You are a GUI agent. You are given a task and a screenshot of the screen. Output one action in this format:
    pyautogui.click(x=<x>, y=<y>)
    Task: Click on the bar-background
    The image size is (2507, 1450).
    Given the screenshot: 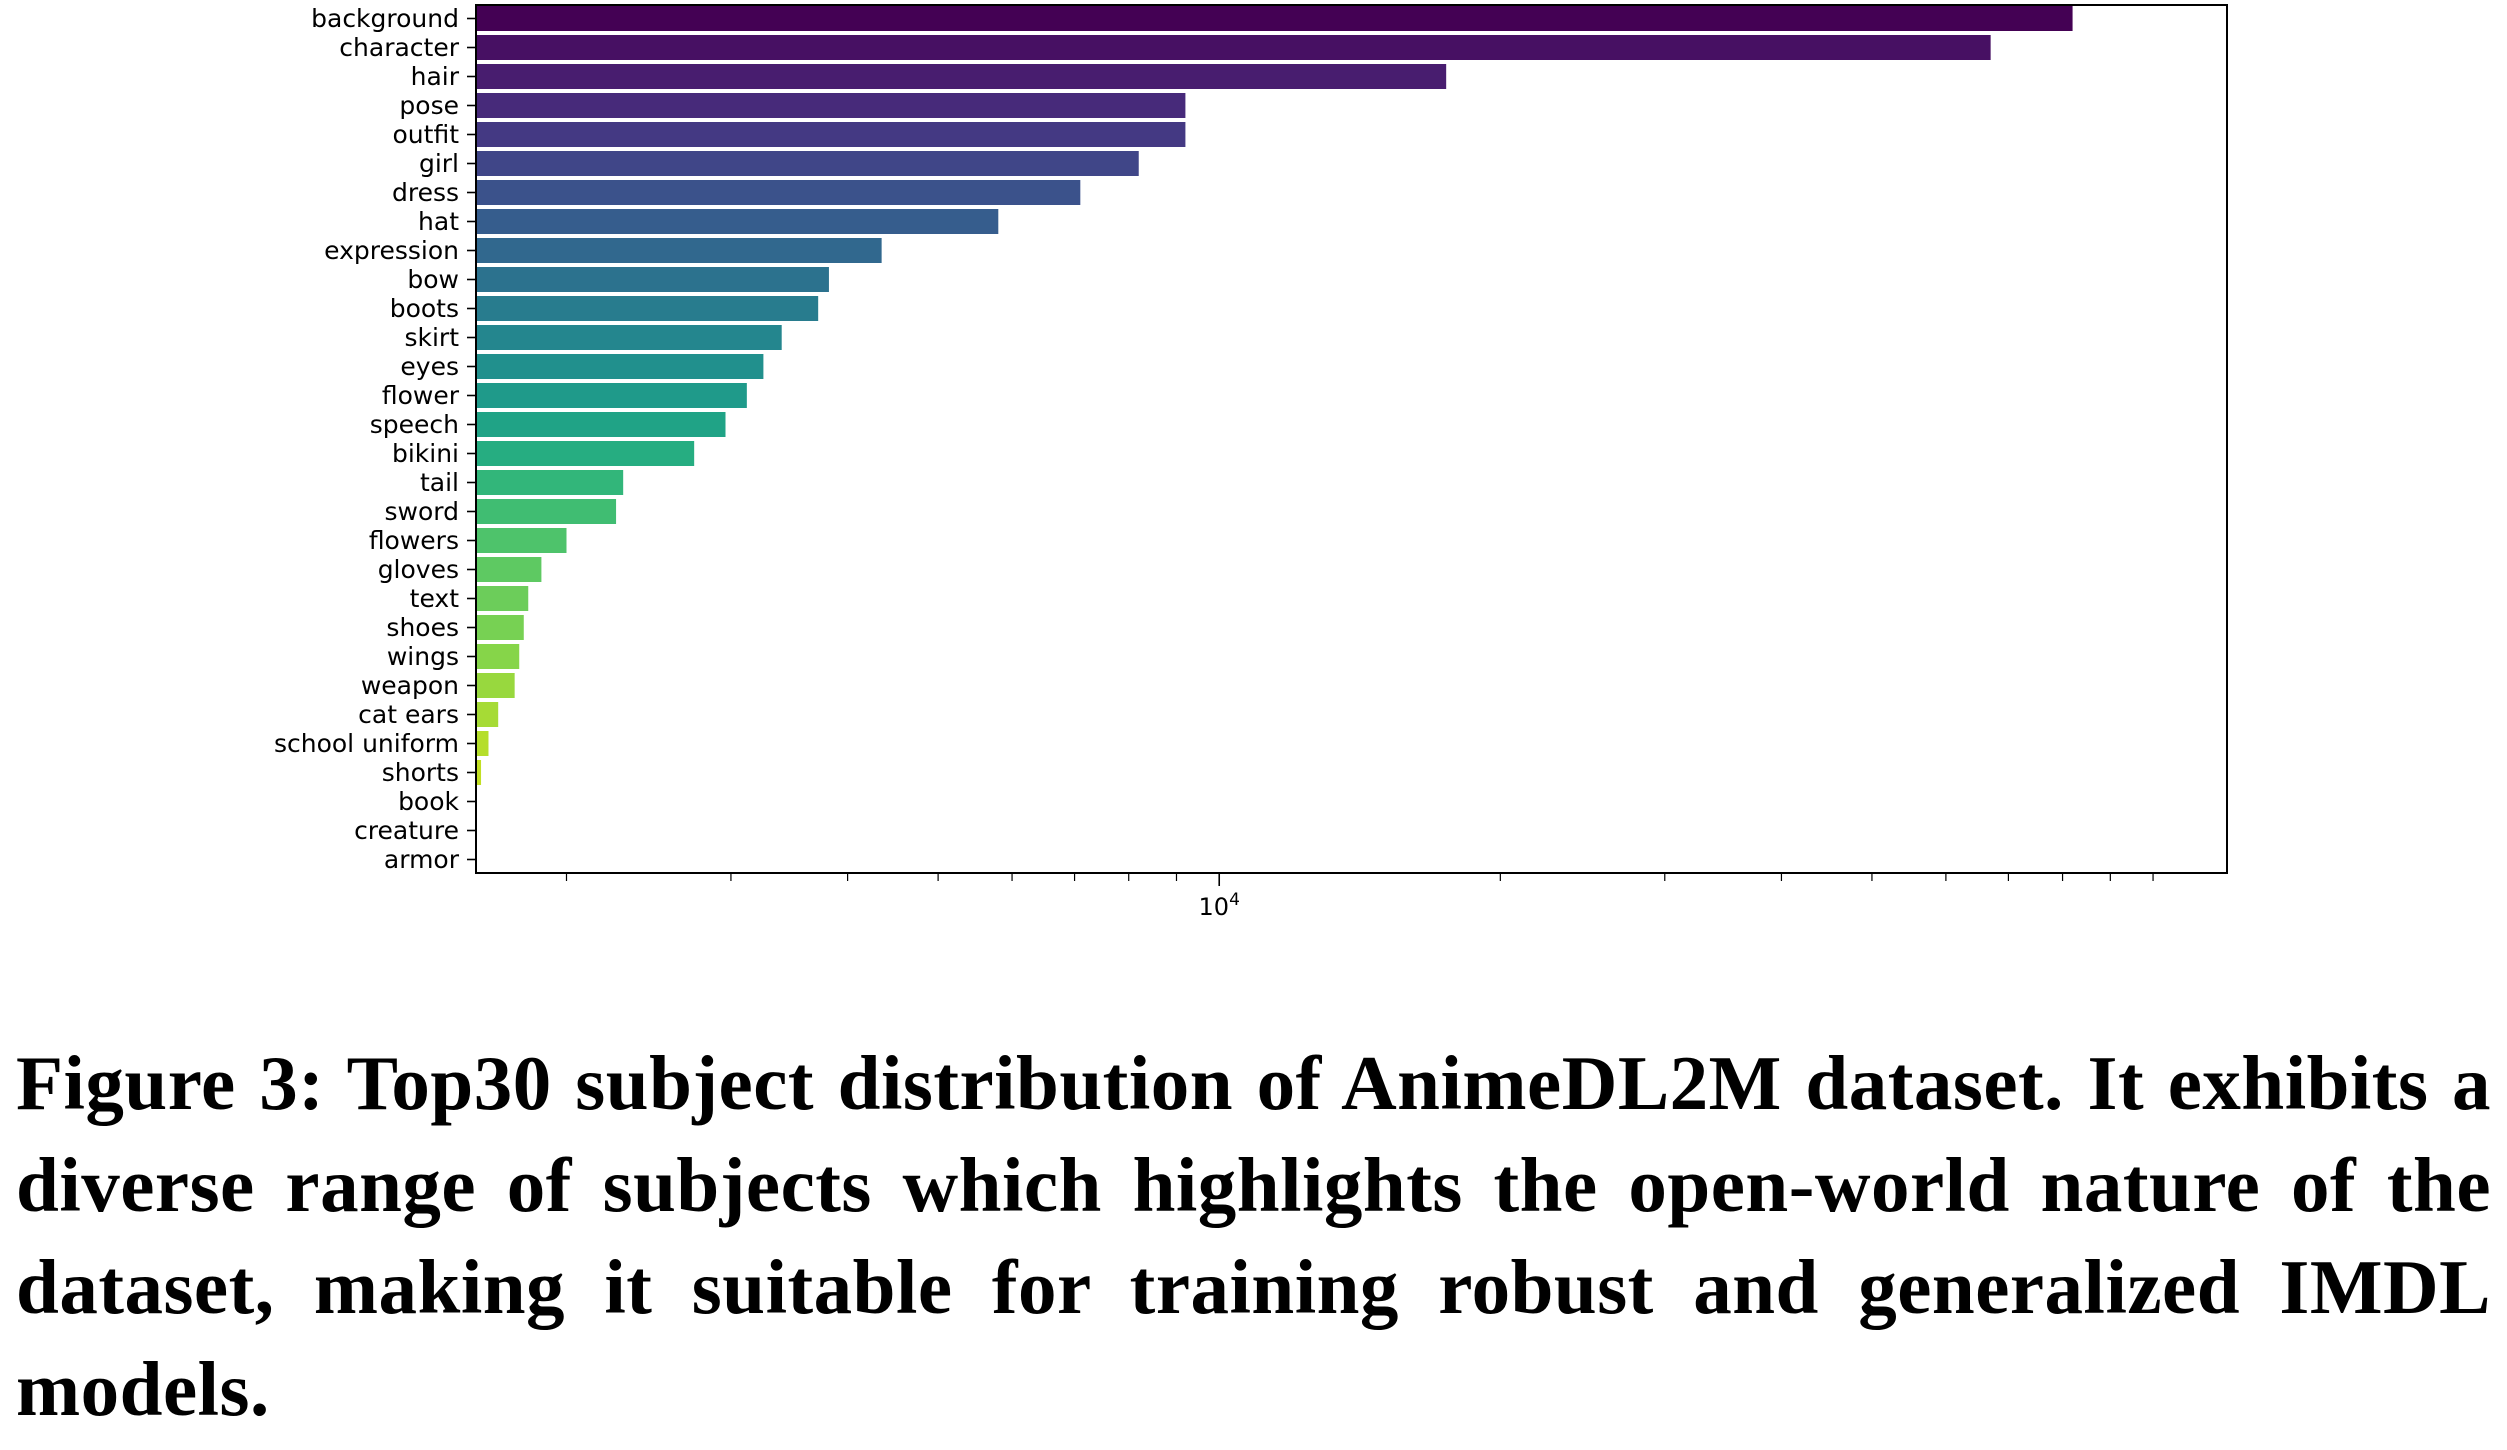 What is the action you would take?
    pyautogui.click(x=1274, y=18)
    